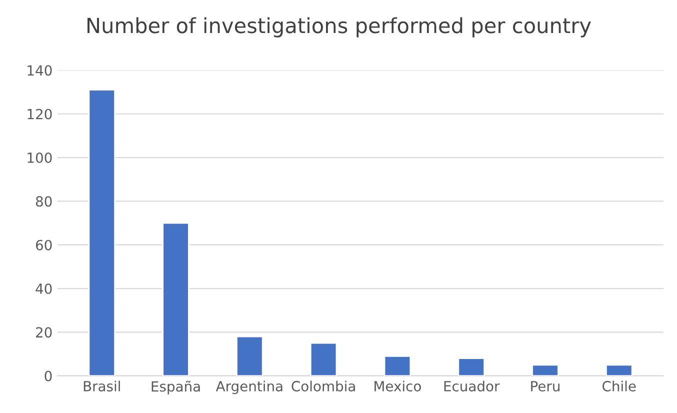  What do you see at coordinates (249, 387) in the screenshot?
I see `x-tick-label: Argentina` at bounding box center [249, 387].